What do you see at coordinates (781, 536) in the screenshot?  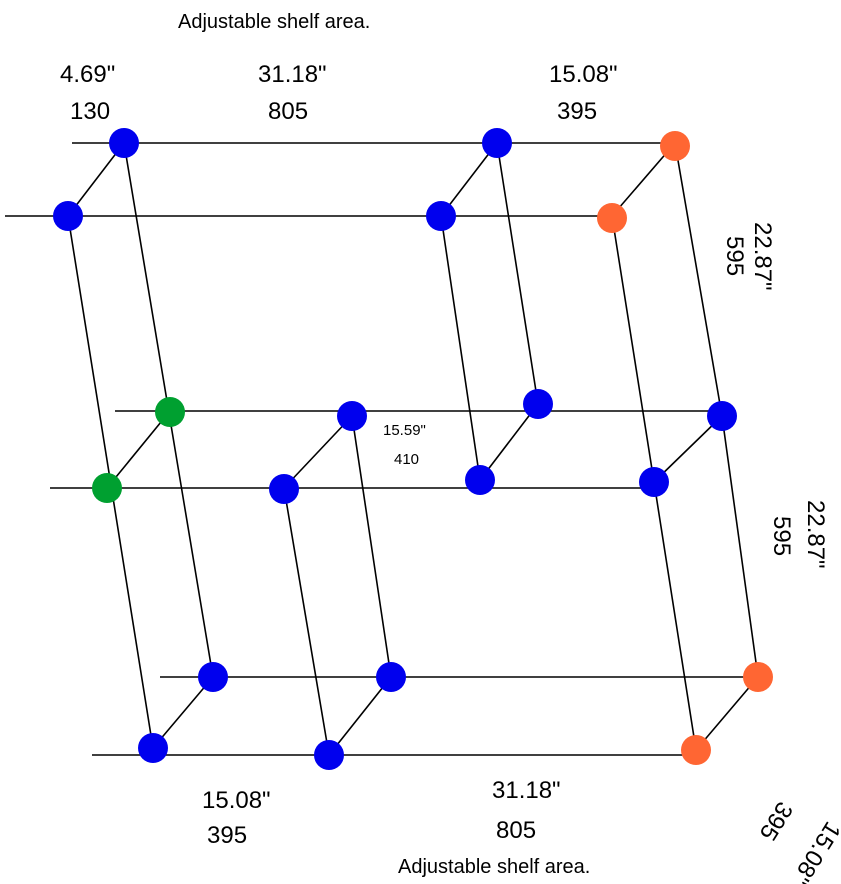 I see `right-dim-2-mm: 595` at bounding box center [781, 536].